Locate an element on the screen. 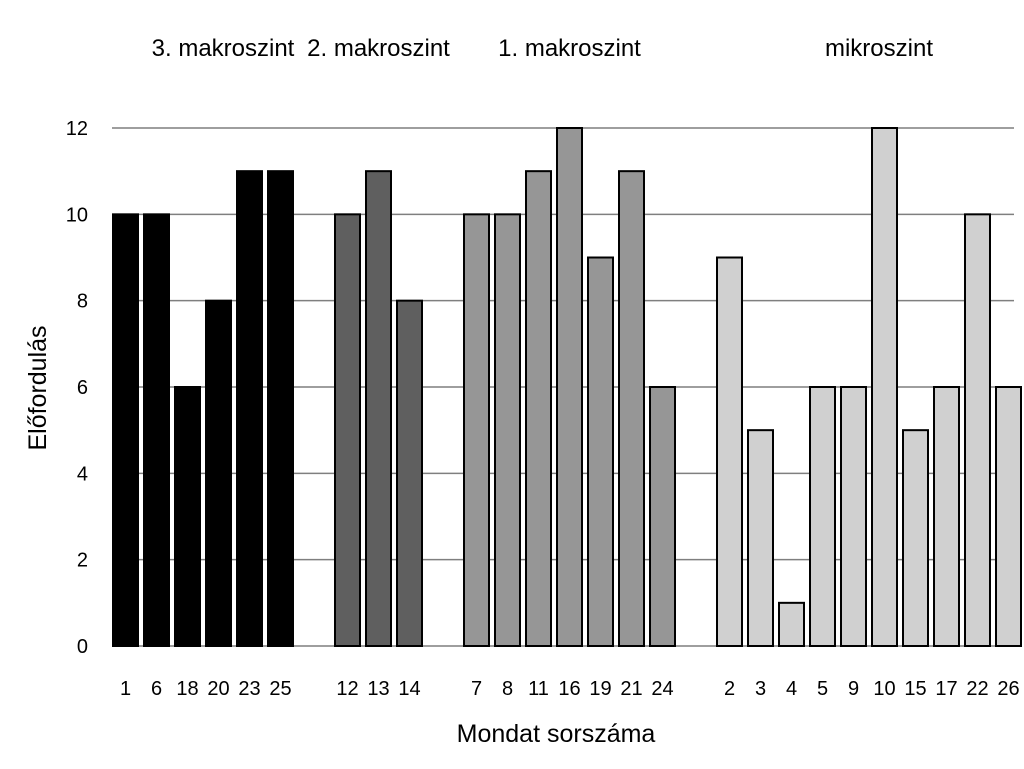 The width and height of the screenshot is (1024, 769). group-label: 3. makroszint is located at coordinates (223, 48).